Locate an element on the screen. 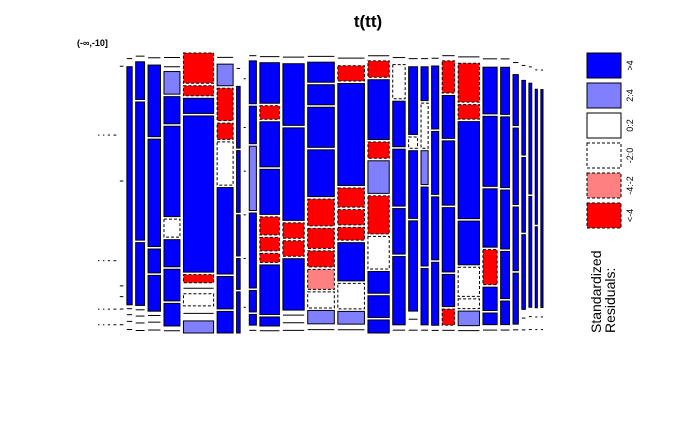  legend-title-line-2: Residuals: is located at coordinates (610, 300).